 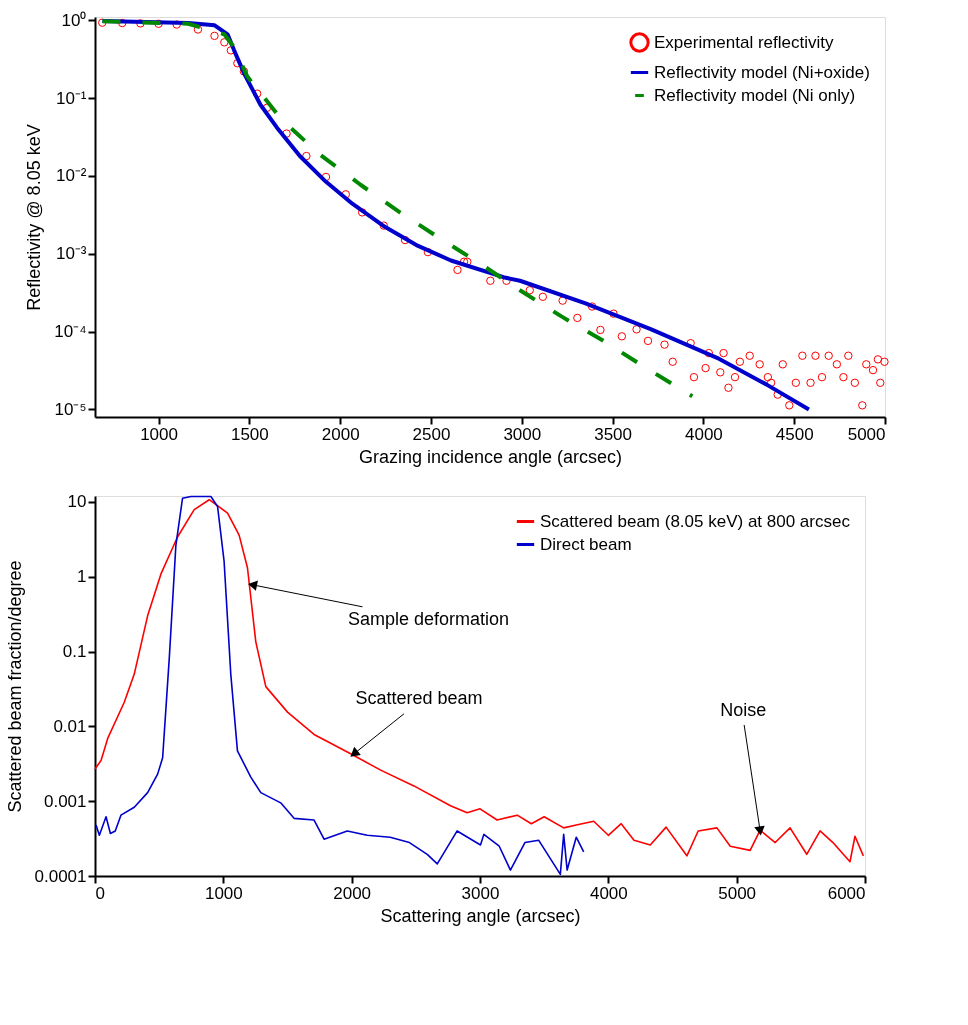 I want to click on y-axis-title: Reflectivity @ 8.05 keV, so click(x=34, y=217).